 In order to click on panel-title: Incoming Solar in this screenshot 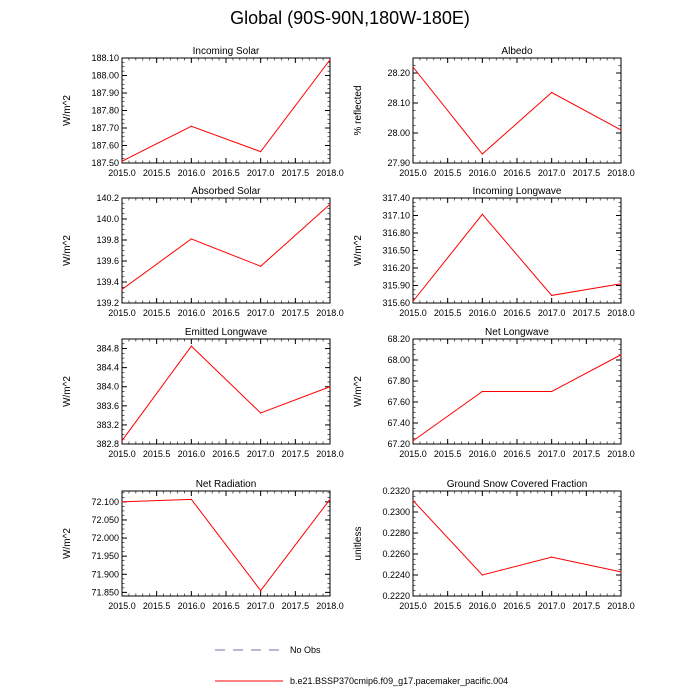, I will do `click(226, 51)`.